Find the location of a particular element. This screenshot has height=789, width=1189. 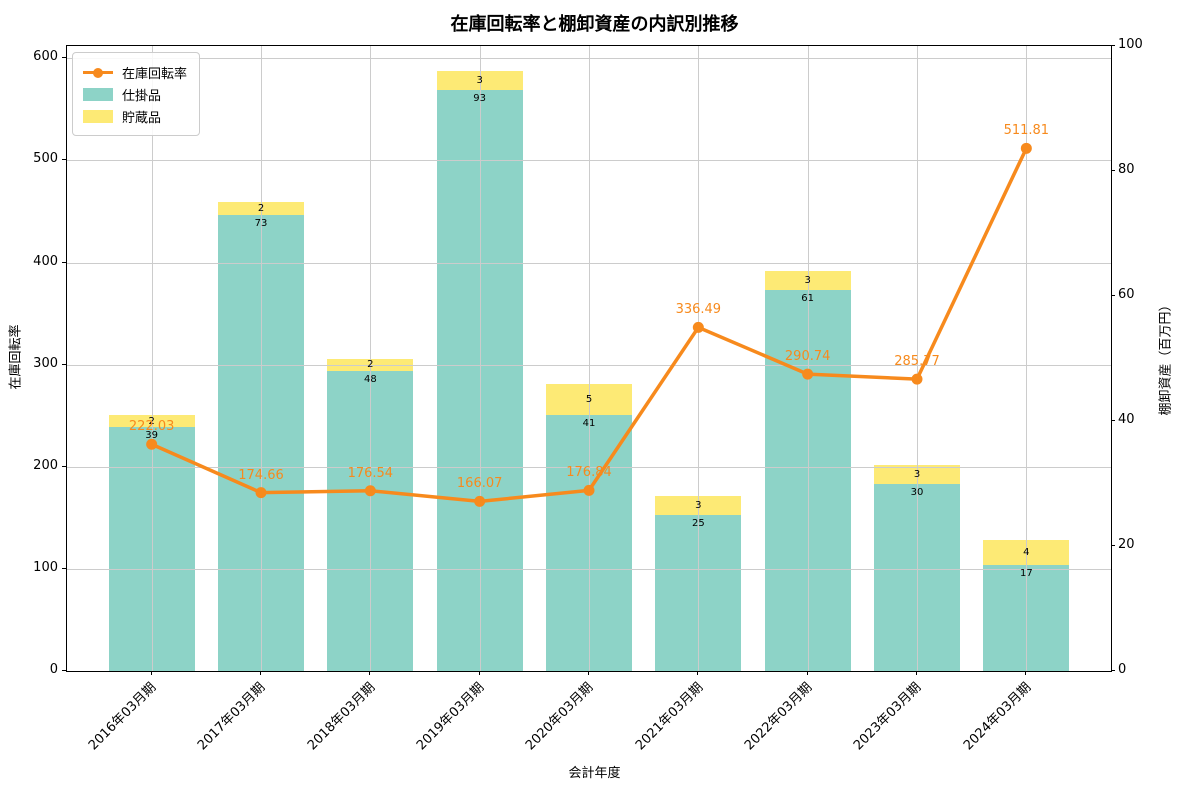

y-axis-left-tick-label: 300 is located at coordinates (45, 363).